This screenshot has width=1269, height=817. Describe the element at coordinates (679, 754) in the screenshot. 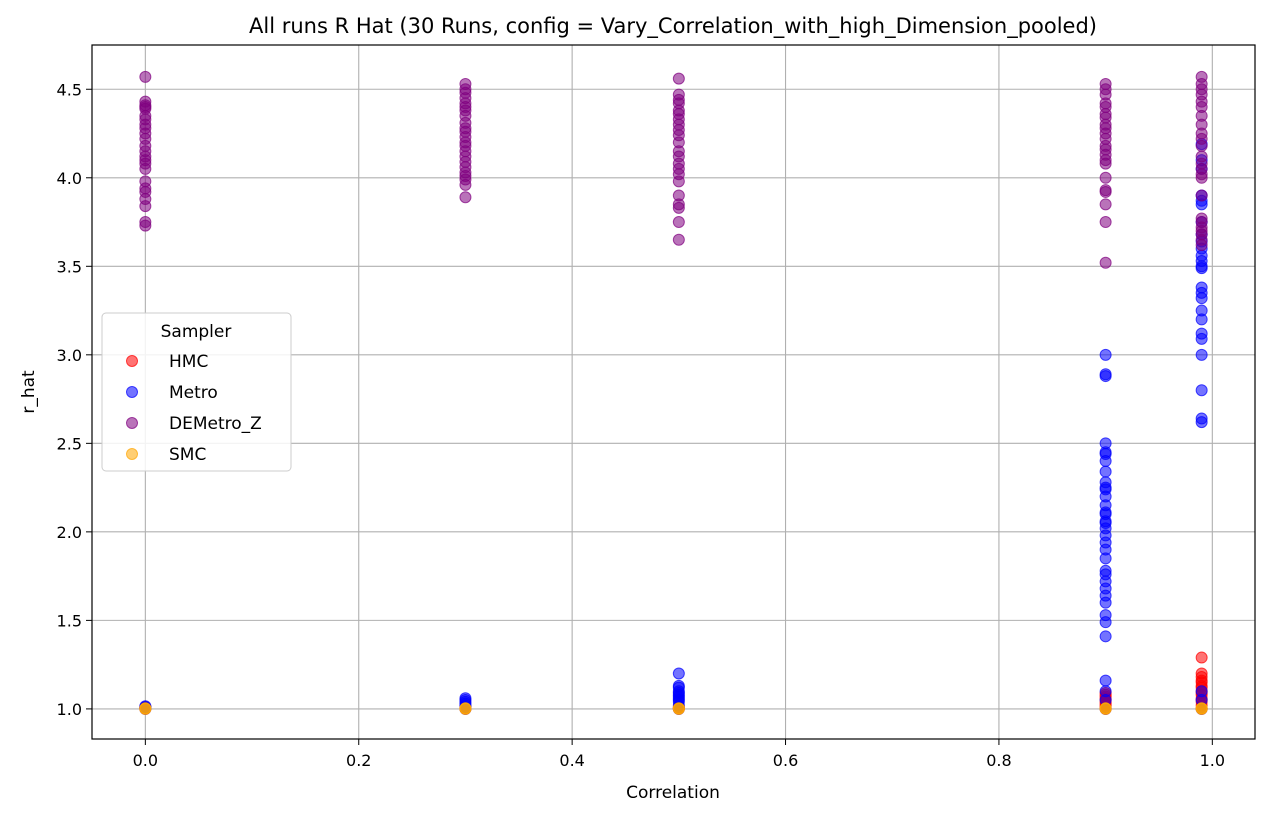

I see `x-axis-ticks: 0.0 0.2 0.4 0.6 0.8 1.0` at that location.